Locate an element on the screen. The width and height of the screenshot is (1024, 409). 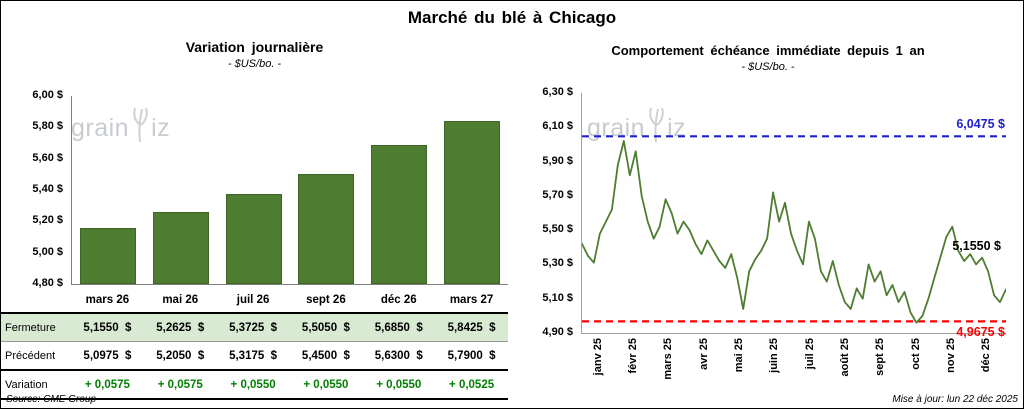
y-tick-label: 6,10 $ is located at coordinates (557, 126).